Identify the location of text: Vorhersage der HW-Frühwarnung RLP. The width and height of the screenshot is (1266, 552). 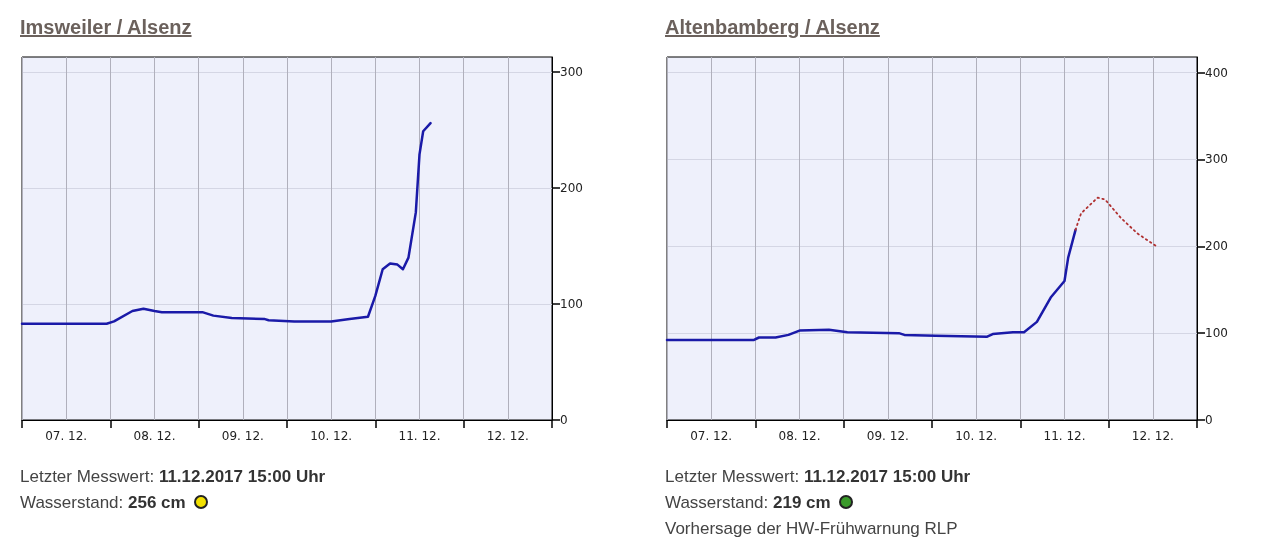
(812, 529).